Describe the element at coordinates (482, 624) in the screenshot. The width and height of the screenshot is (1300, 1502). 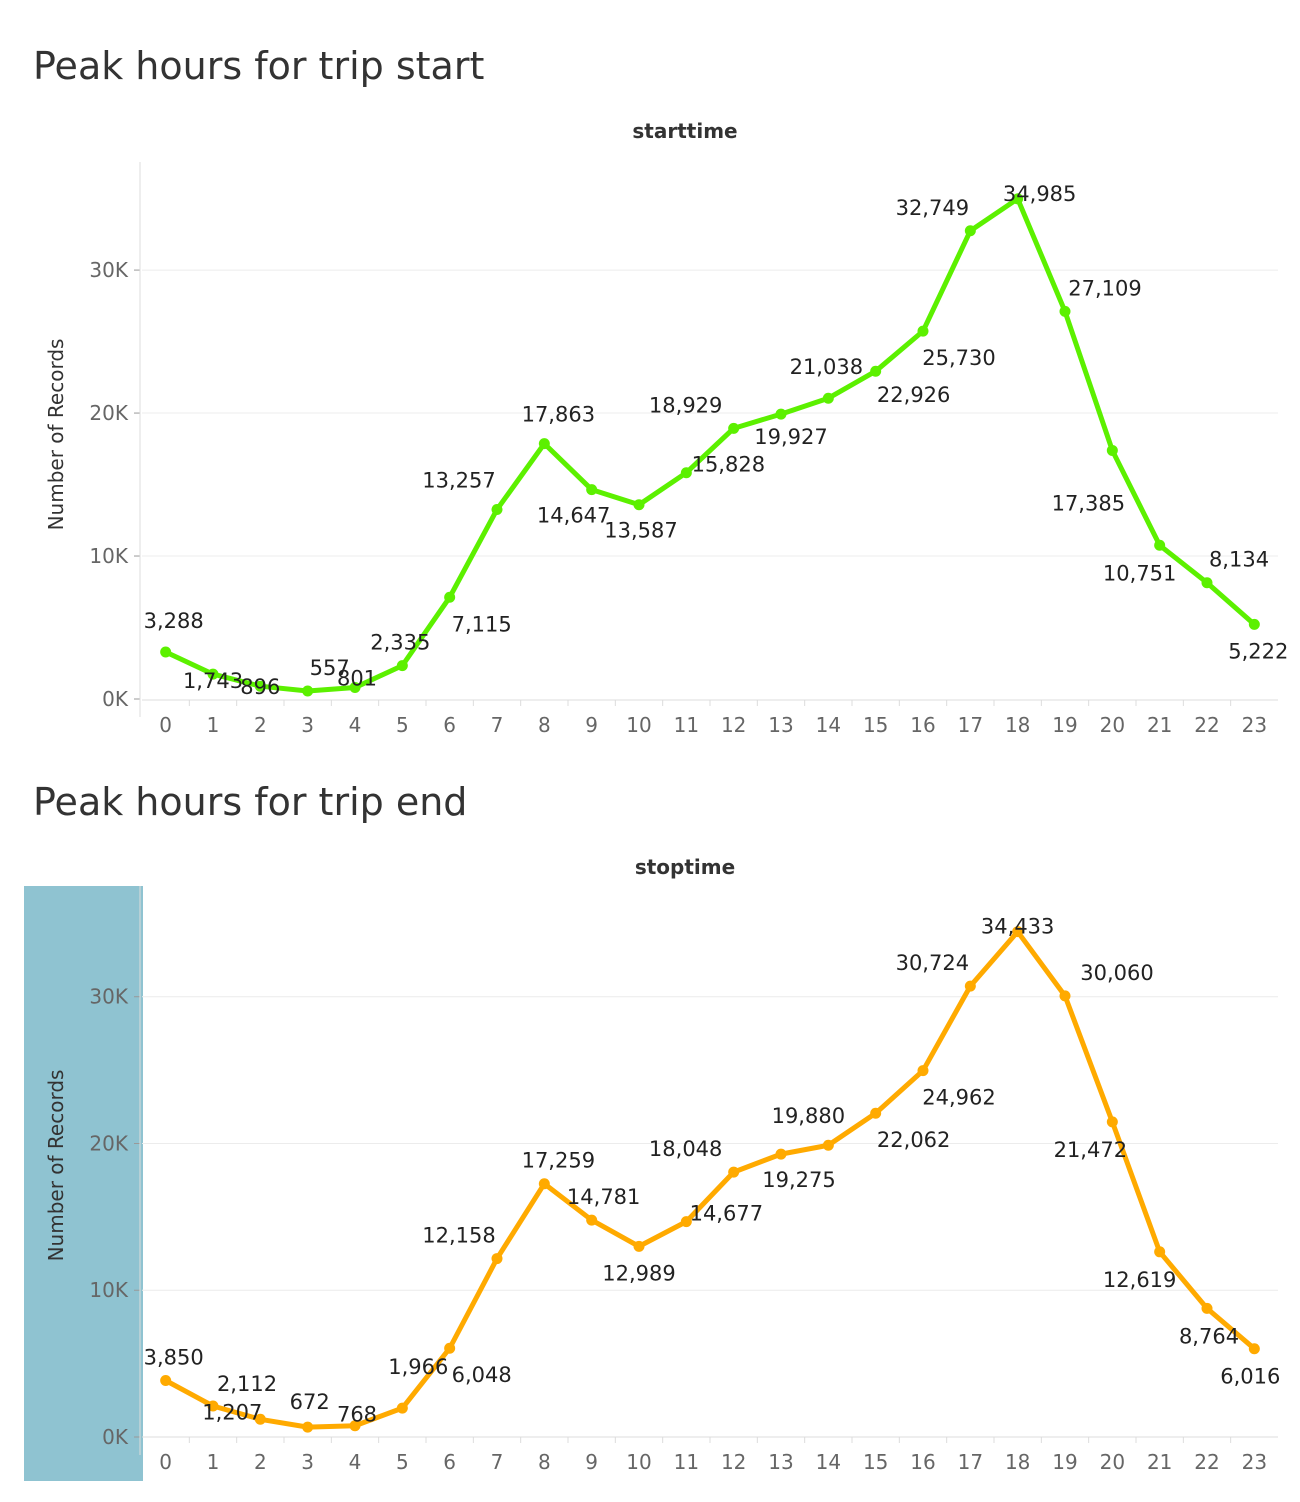
I see `data-label: 7,115` at that location.